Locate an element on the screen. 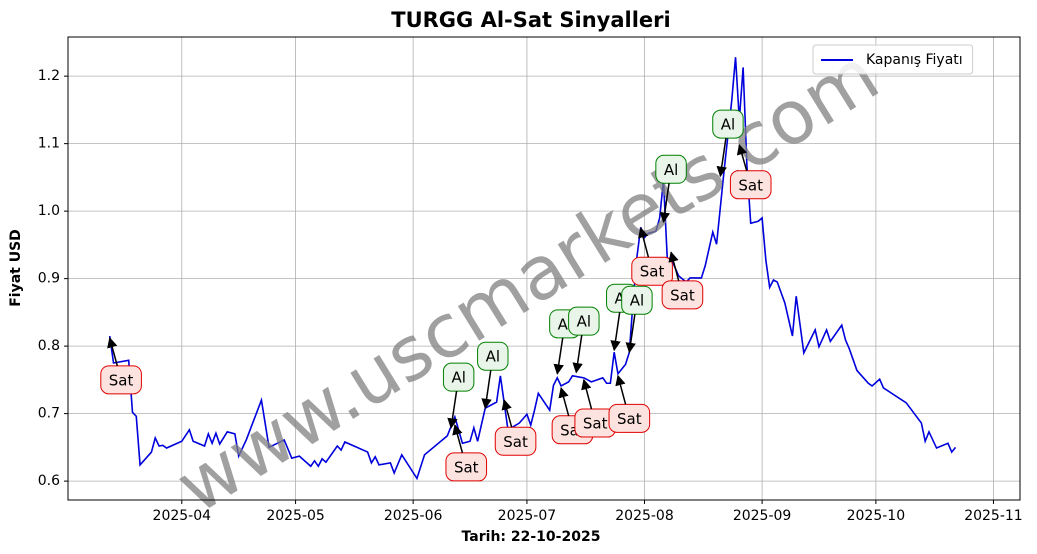 The image size is (1037, 554). x-tick-label: 2025-05 is located at coordinates (295, 516).